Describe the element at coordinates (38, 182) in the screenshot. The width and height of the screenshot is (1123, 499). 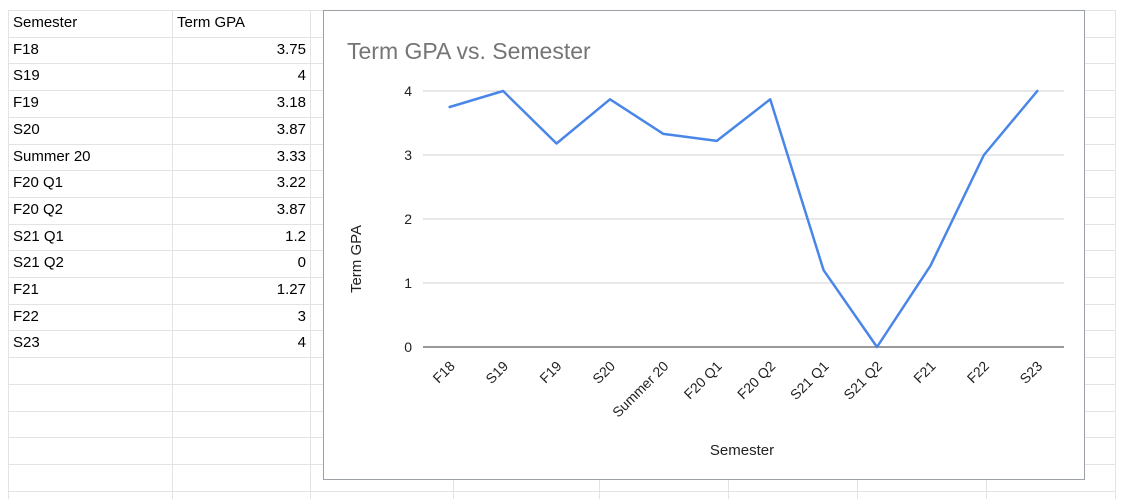
I see `semester-cell: F20 Q1` at that location.